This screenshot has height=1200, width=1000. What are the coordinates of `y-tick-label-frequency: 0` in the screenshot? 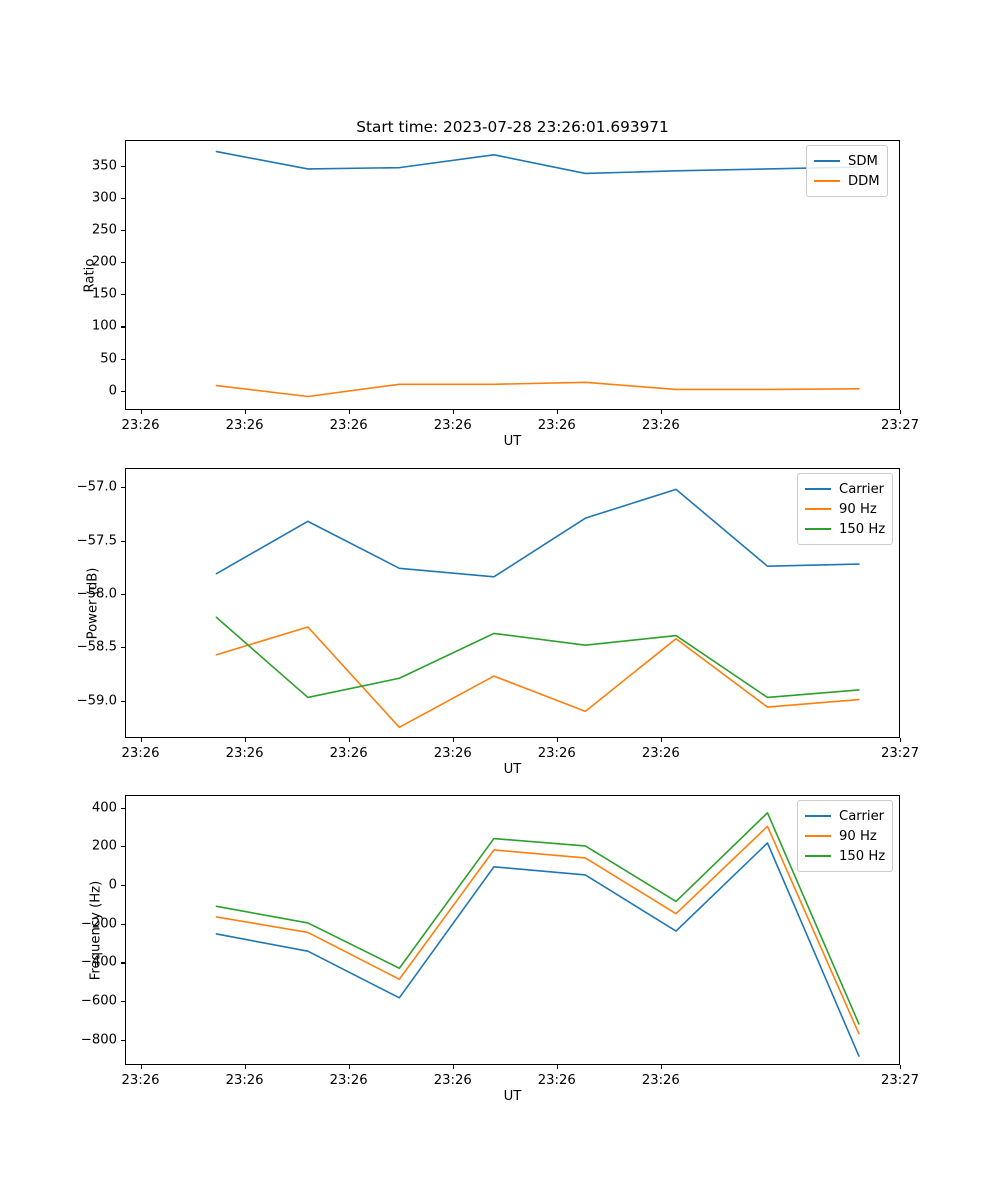 It's located at (112, 885).